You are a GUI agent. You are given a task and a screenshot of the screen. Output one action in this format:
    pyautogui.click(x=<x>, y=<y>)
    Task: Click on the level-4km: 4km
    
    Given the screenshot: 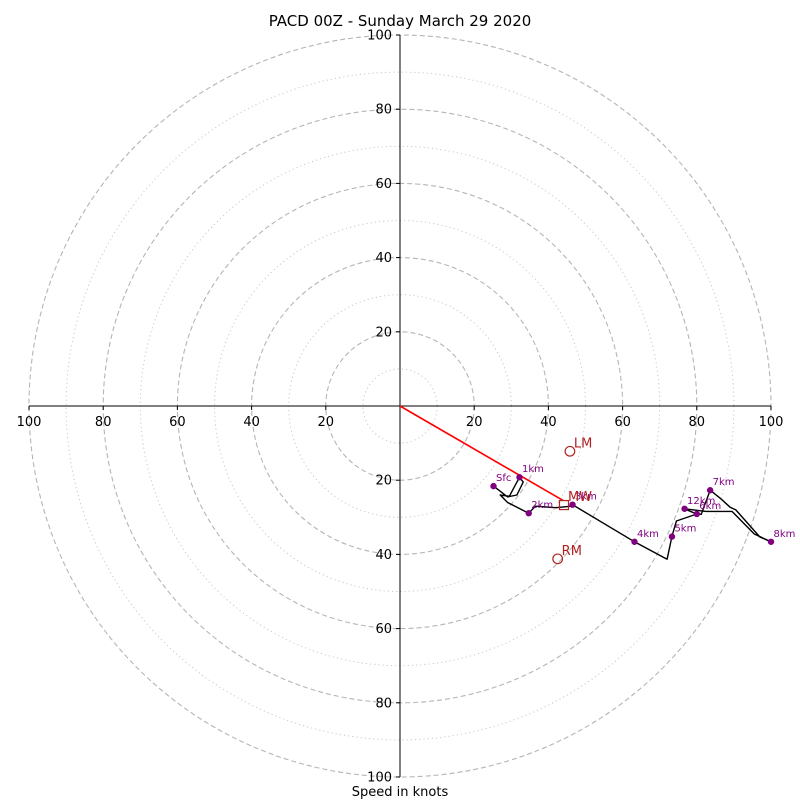 What is the action you would take?
    pyautogui.click(x=645, y=537)
    